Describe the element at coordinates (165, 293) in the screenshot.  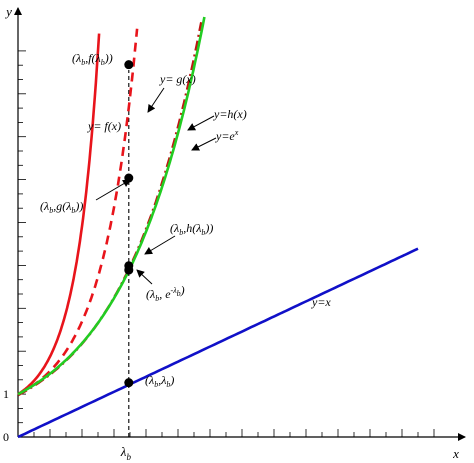
I see `point-label-e: (λb, e-λb)` at that location.